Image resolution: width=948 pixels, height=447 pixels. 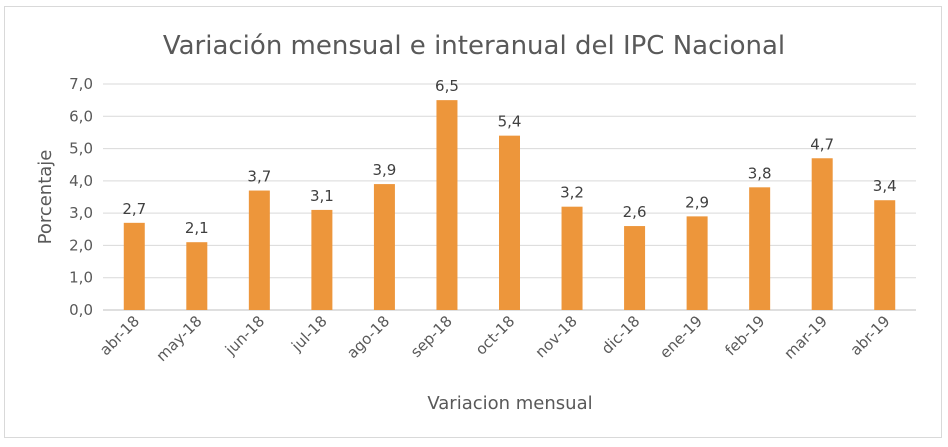 I want to click on data-label-jul-18: 3,1, so click(x=322, y=196).